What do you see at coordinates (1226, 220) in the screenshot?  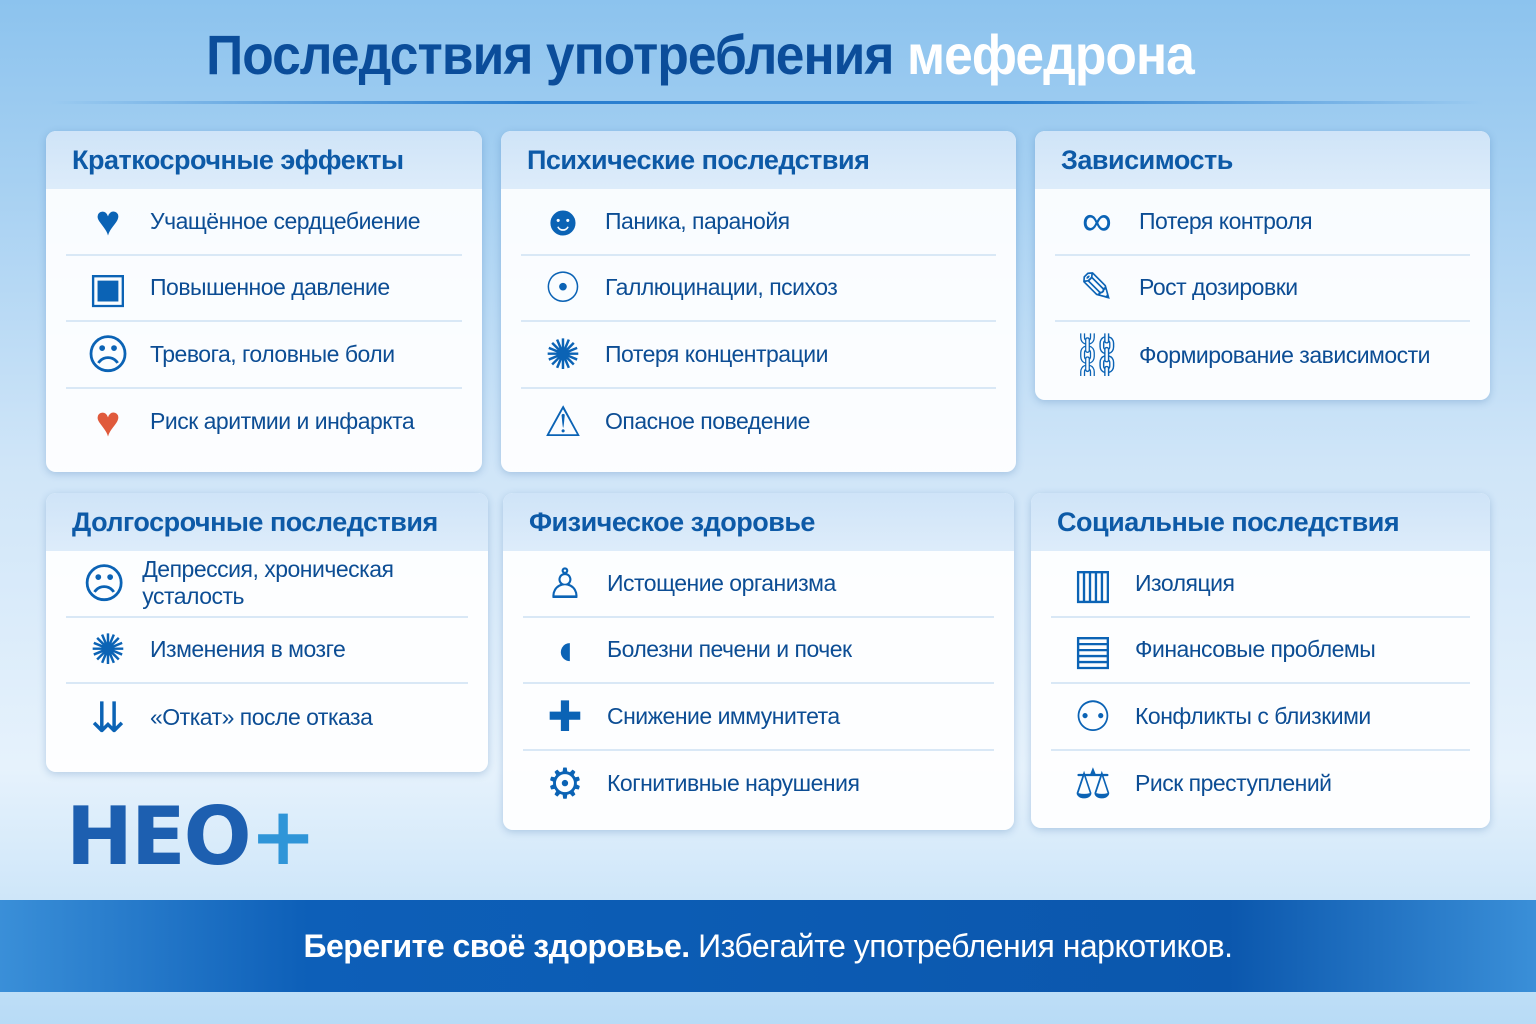 I see `item-label: Потеря контроля` at bounding box center [1226, 220].